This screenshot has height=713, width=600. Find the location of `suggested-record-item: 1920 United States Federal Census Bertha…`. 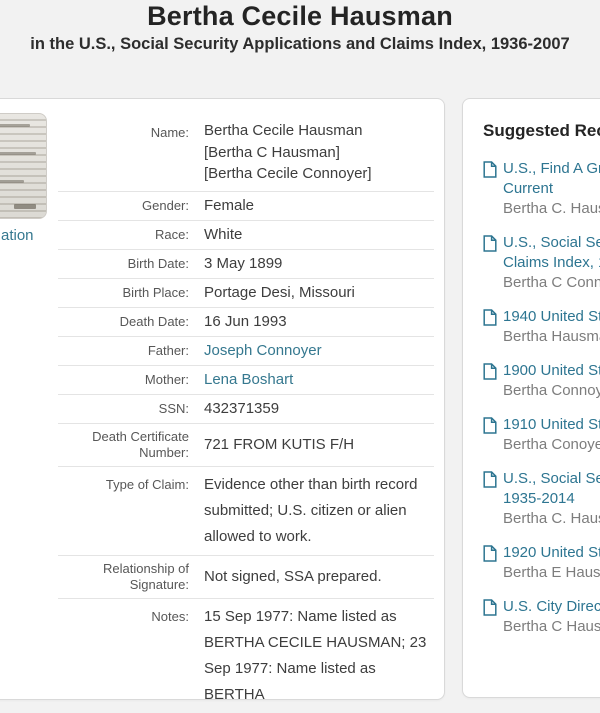

suggested-record-item: 1920 United States Federal Census Bertha… is located at coordinates (541, 563).